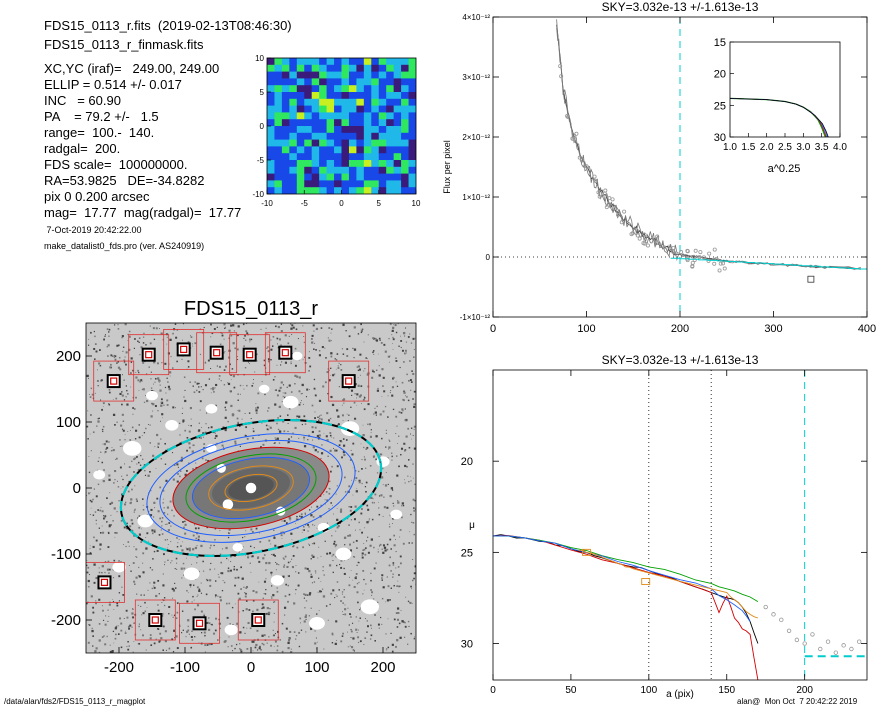 This screenshot has width=885, height=708. I want to click on galaxy-xtick-label: 0, so click(251, 667).